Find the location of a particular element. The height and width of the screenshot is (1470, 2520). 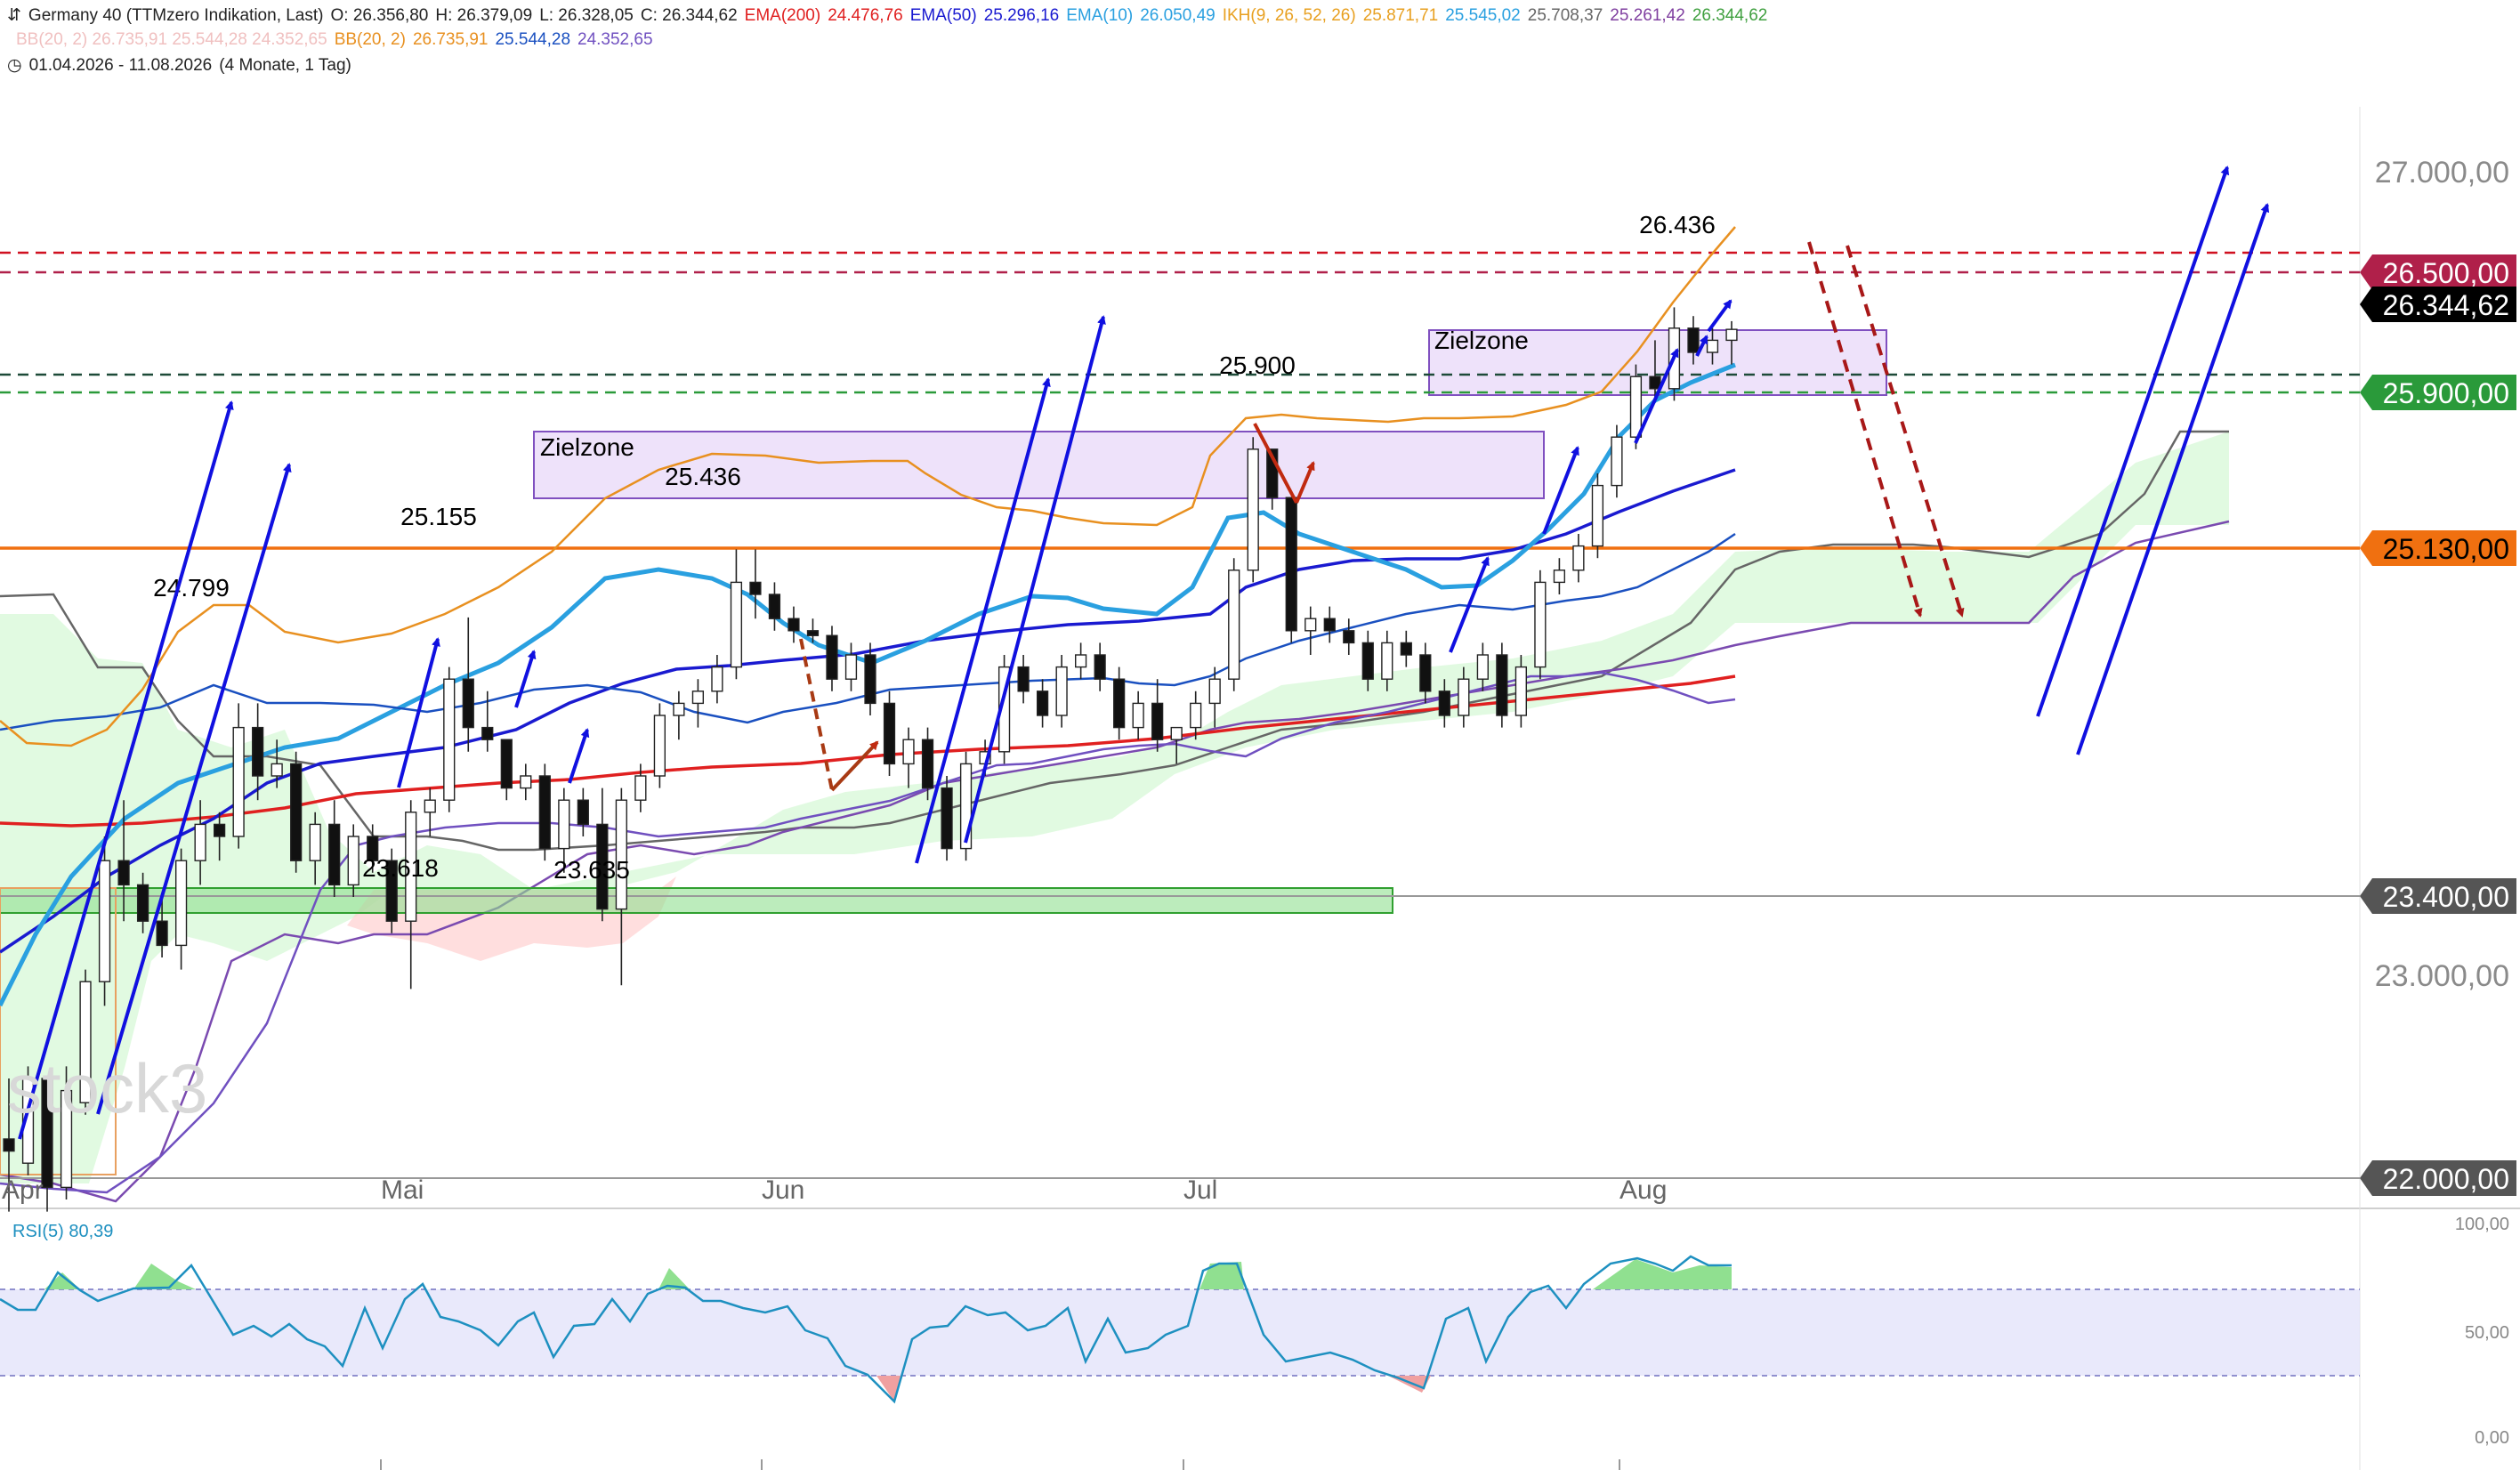

price-annotation: 25.900 is located at coordinates (1257, 365).